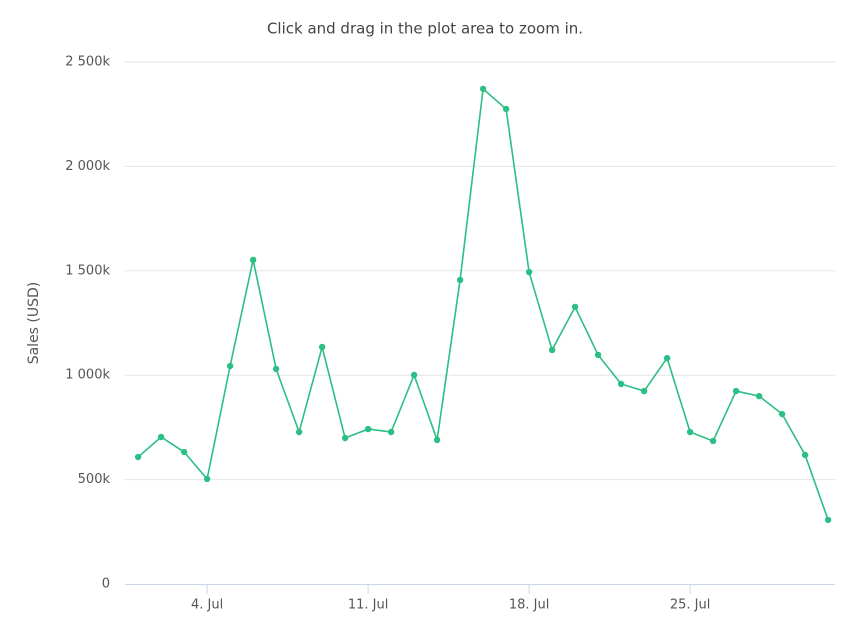  Describe the element at coordinates (87, 270) in the screenshot. I see `y-tick-label: 1 500k` at that location.